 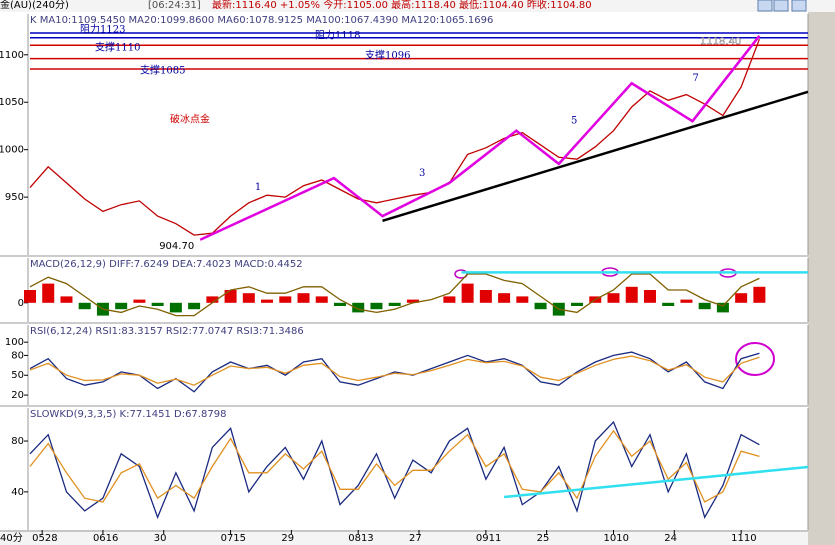 What do you see at coordinates (696, 78) in the screenshot?
I see `wave-label: 7` at bounding box center [696, 78].